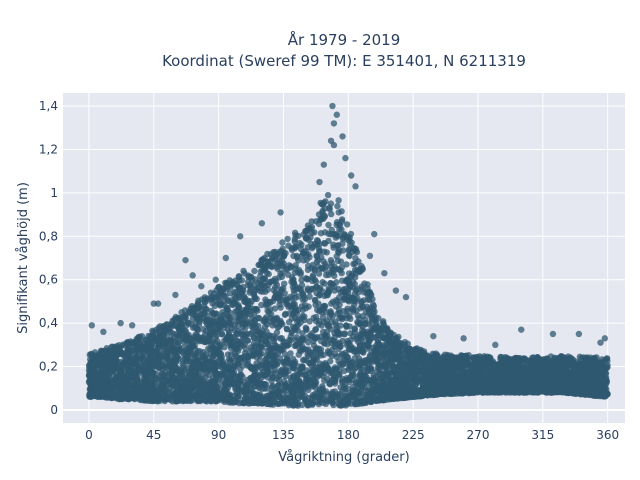  What do you see at coordinates (344, 39) in the screenshot?
I see `chart-title: År 1979 - 2019` at bounding box center [344, 39].